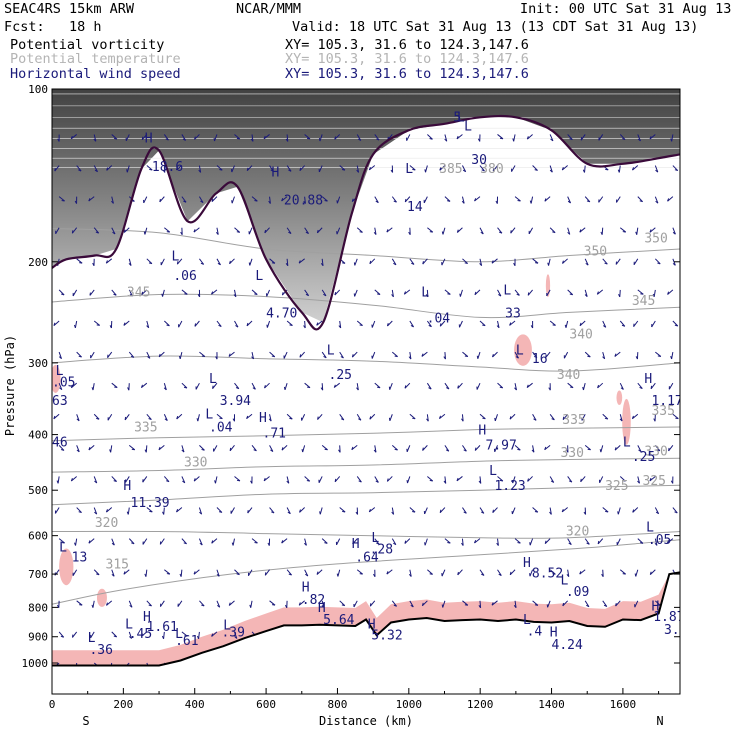  What do you see at coordinates (551, 704) in the screenshot?
I see `x-tick-label: 1400` at bounding box center [551, 704].